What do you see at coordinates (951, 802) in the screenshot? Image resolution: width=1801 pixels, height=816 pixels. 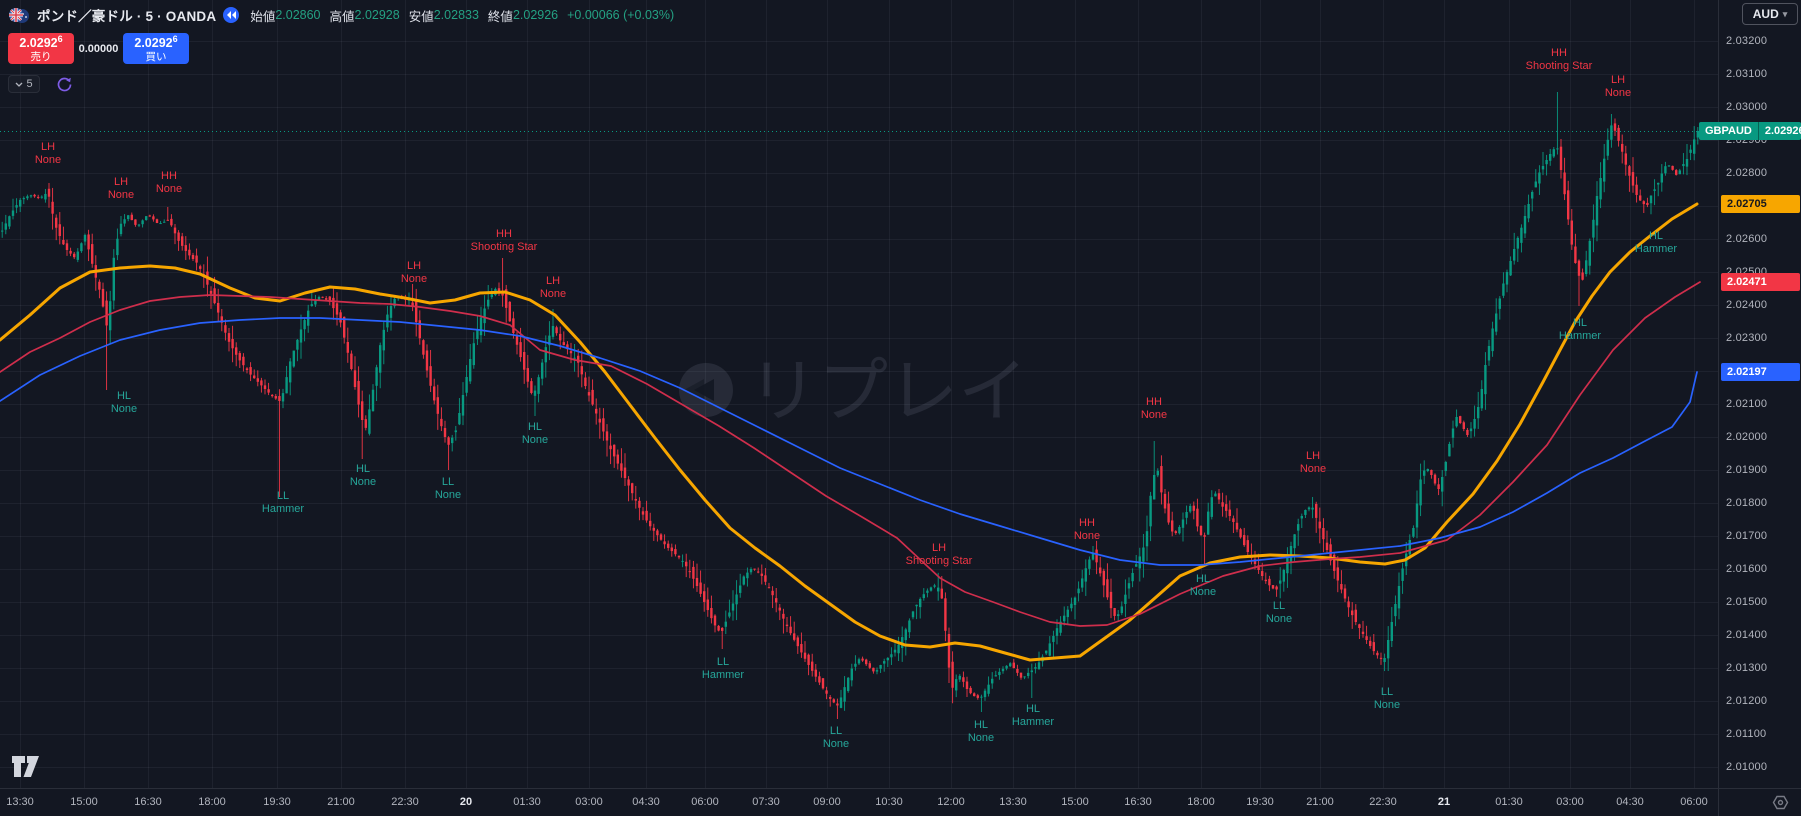 I see `time-tick: 12:00` at bounding box center [951, 802].